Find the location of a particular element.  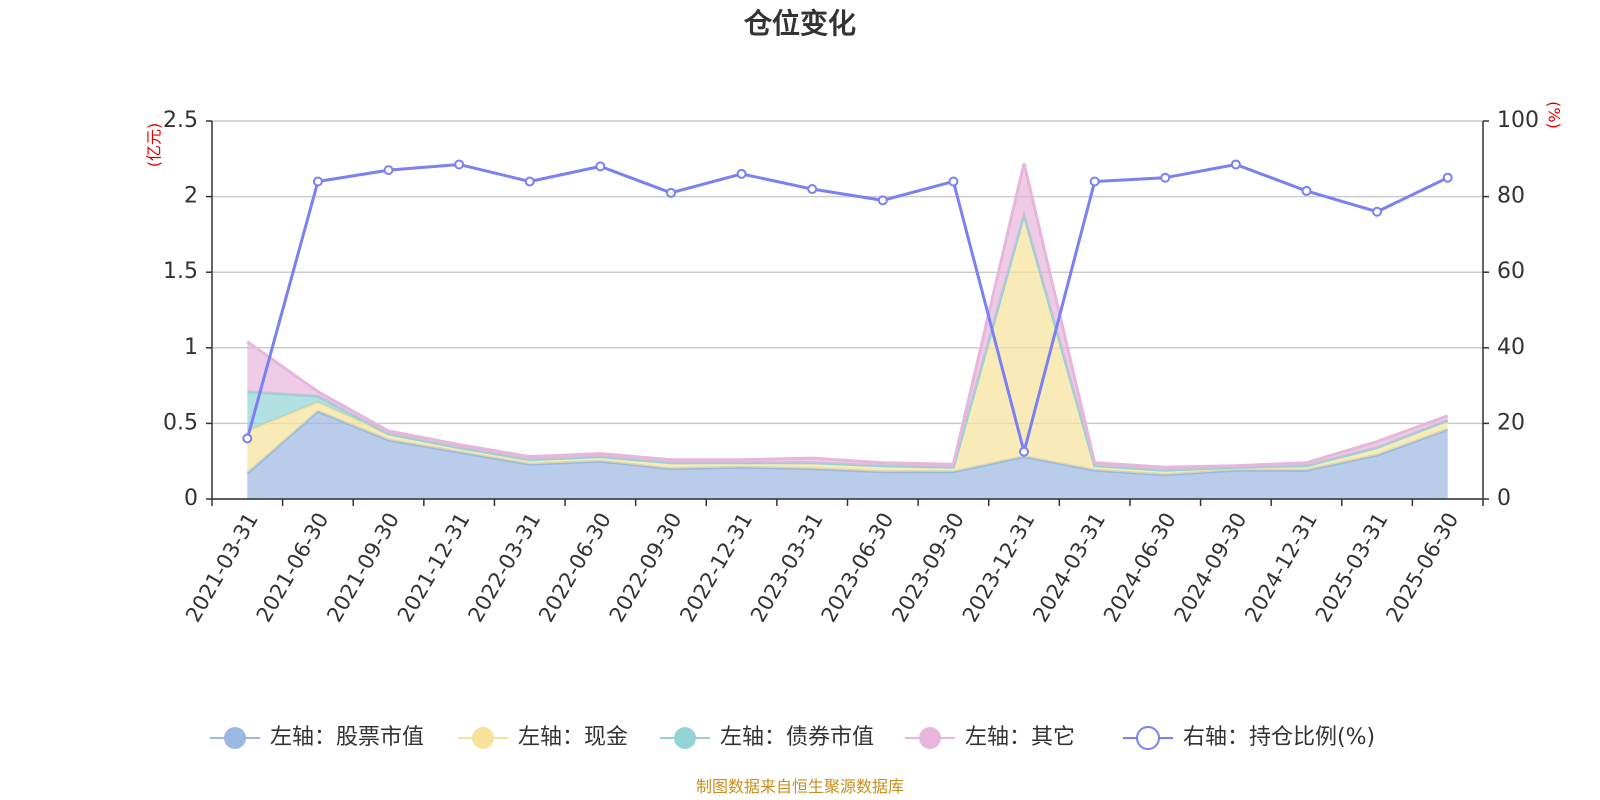

x-tick-label: 2021-03-31 is located at coordinates (222, 568).